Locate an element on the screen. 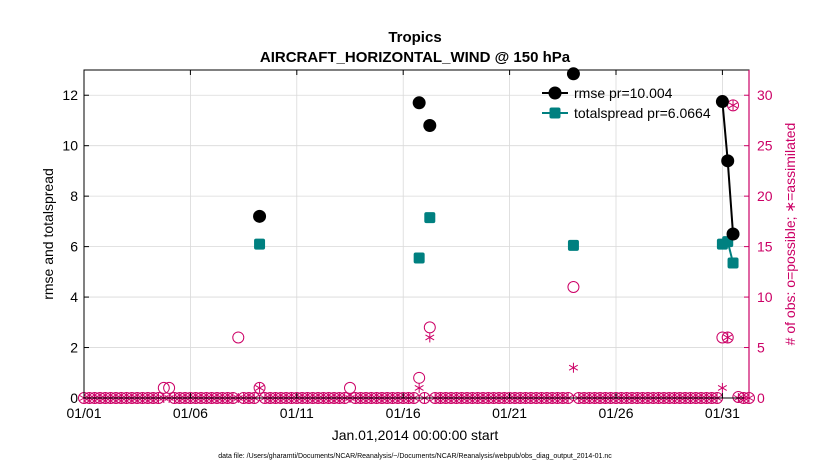 The image size is (830, 470). y-left-tick-label: 12 is located at coordinates (70, 95).